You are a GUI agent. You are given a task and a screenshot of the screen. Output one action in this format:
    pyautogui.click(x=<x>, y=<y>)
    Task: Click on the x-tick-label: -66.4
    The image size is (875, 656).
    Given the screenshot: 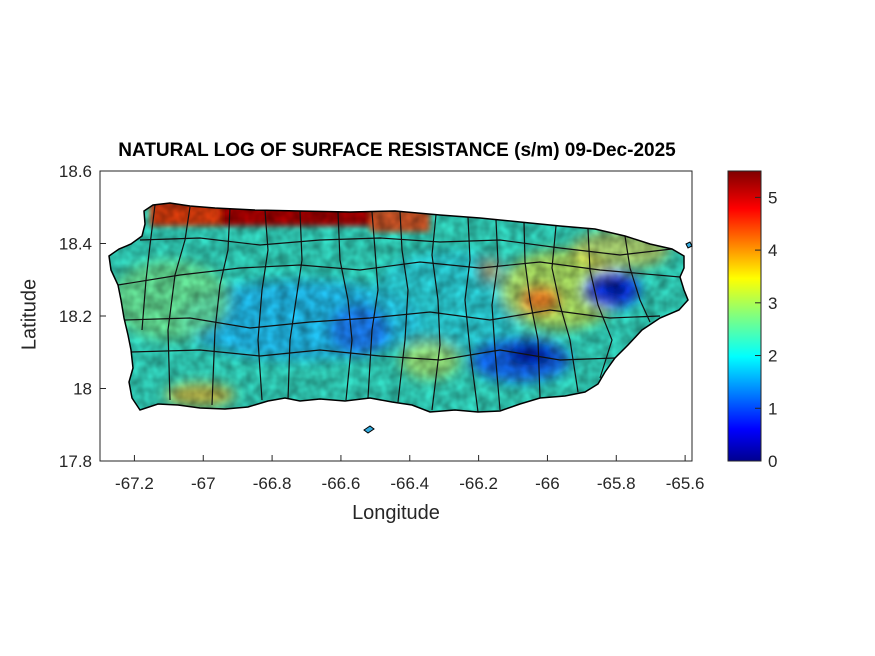 What is the action you would take?
    pyautogui.click(x=409, y=483)
    